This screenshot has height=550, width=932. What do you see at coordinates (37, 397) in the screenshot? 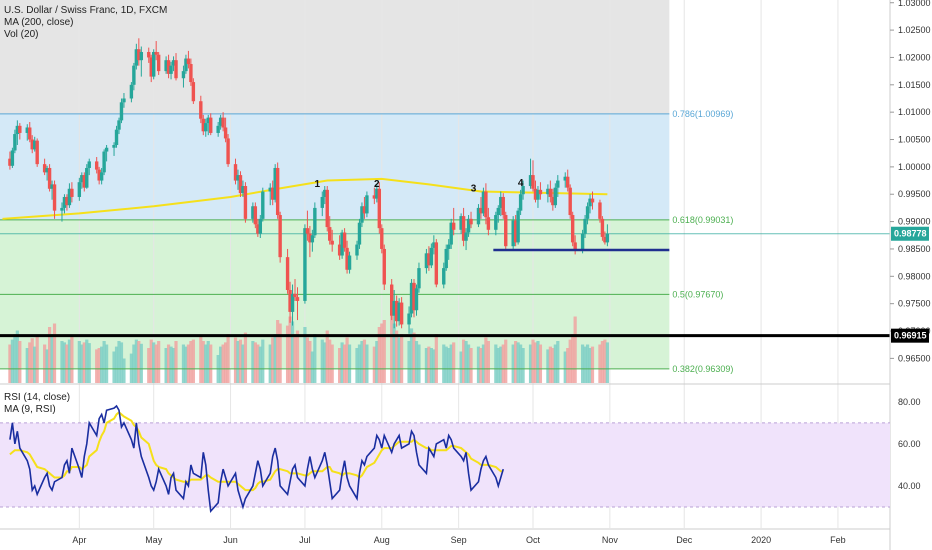
I see `rsi-legend-label: RSI (14, close)` at bounding box center [37, 397].